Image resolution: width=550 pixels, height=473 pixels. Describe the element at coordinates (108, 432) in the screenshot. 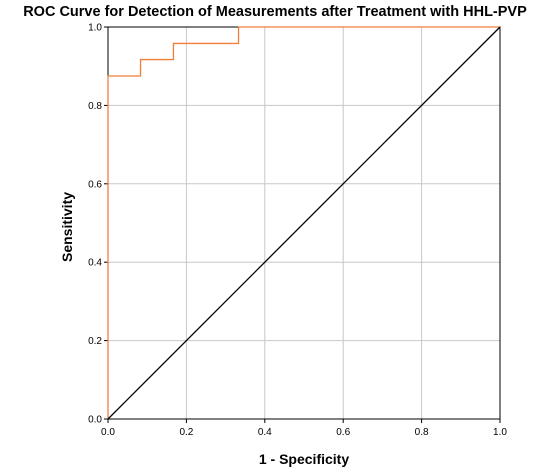

I see `x-tick-label: 0.0` at that location.